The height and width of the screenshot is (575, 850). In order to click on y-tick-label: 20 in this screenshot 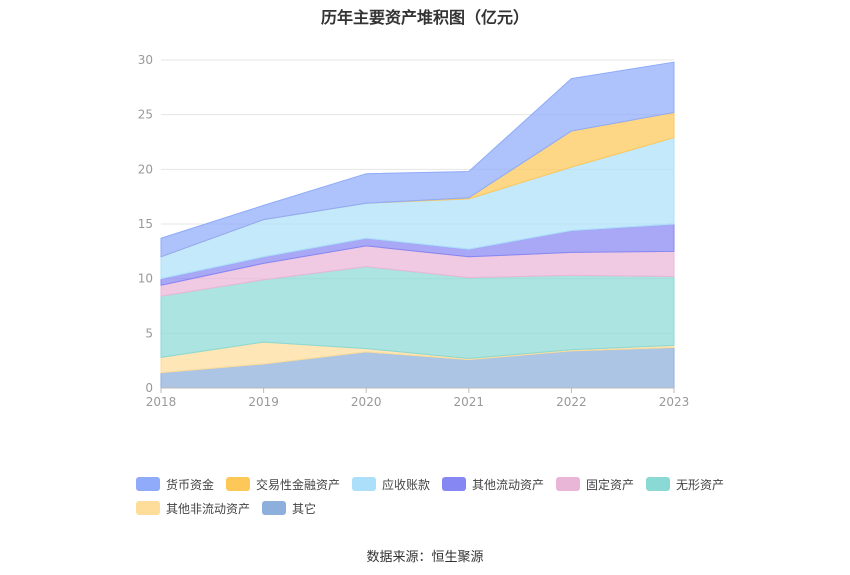, I will do `click(145, 169)`.